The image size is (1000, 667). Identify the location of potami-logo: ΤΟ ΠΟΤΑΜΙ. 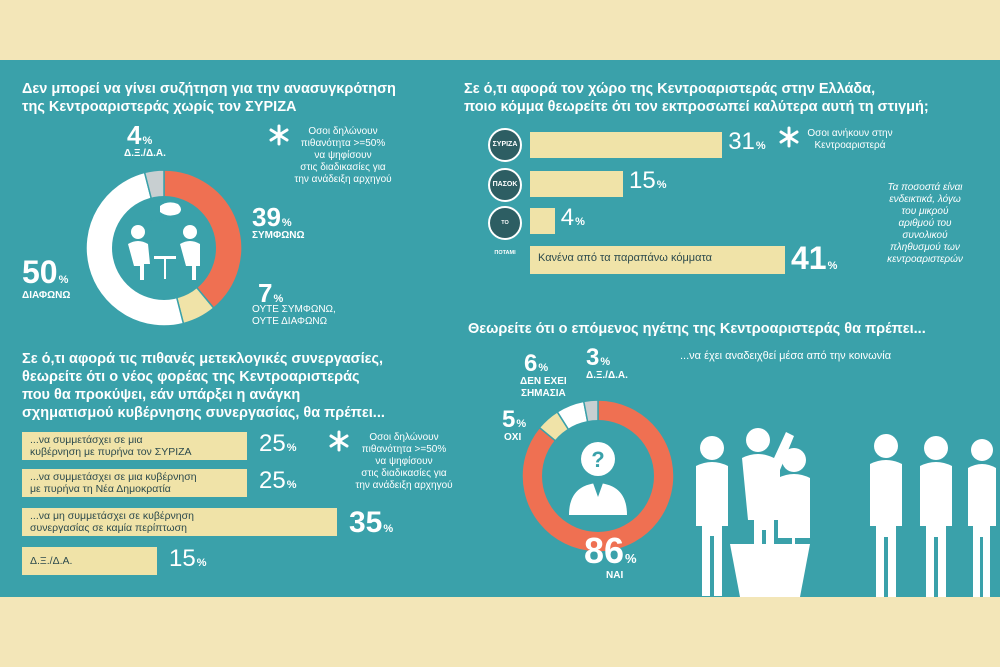
(505, 231).